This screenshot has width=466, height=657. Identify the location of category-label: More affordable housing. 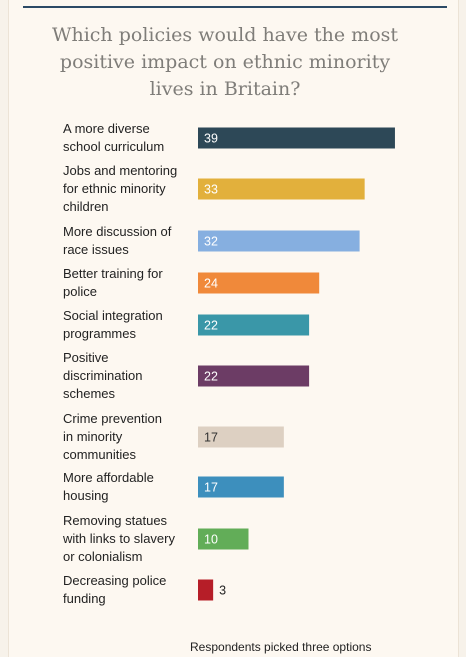
(108, 486).